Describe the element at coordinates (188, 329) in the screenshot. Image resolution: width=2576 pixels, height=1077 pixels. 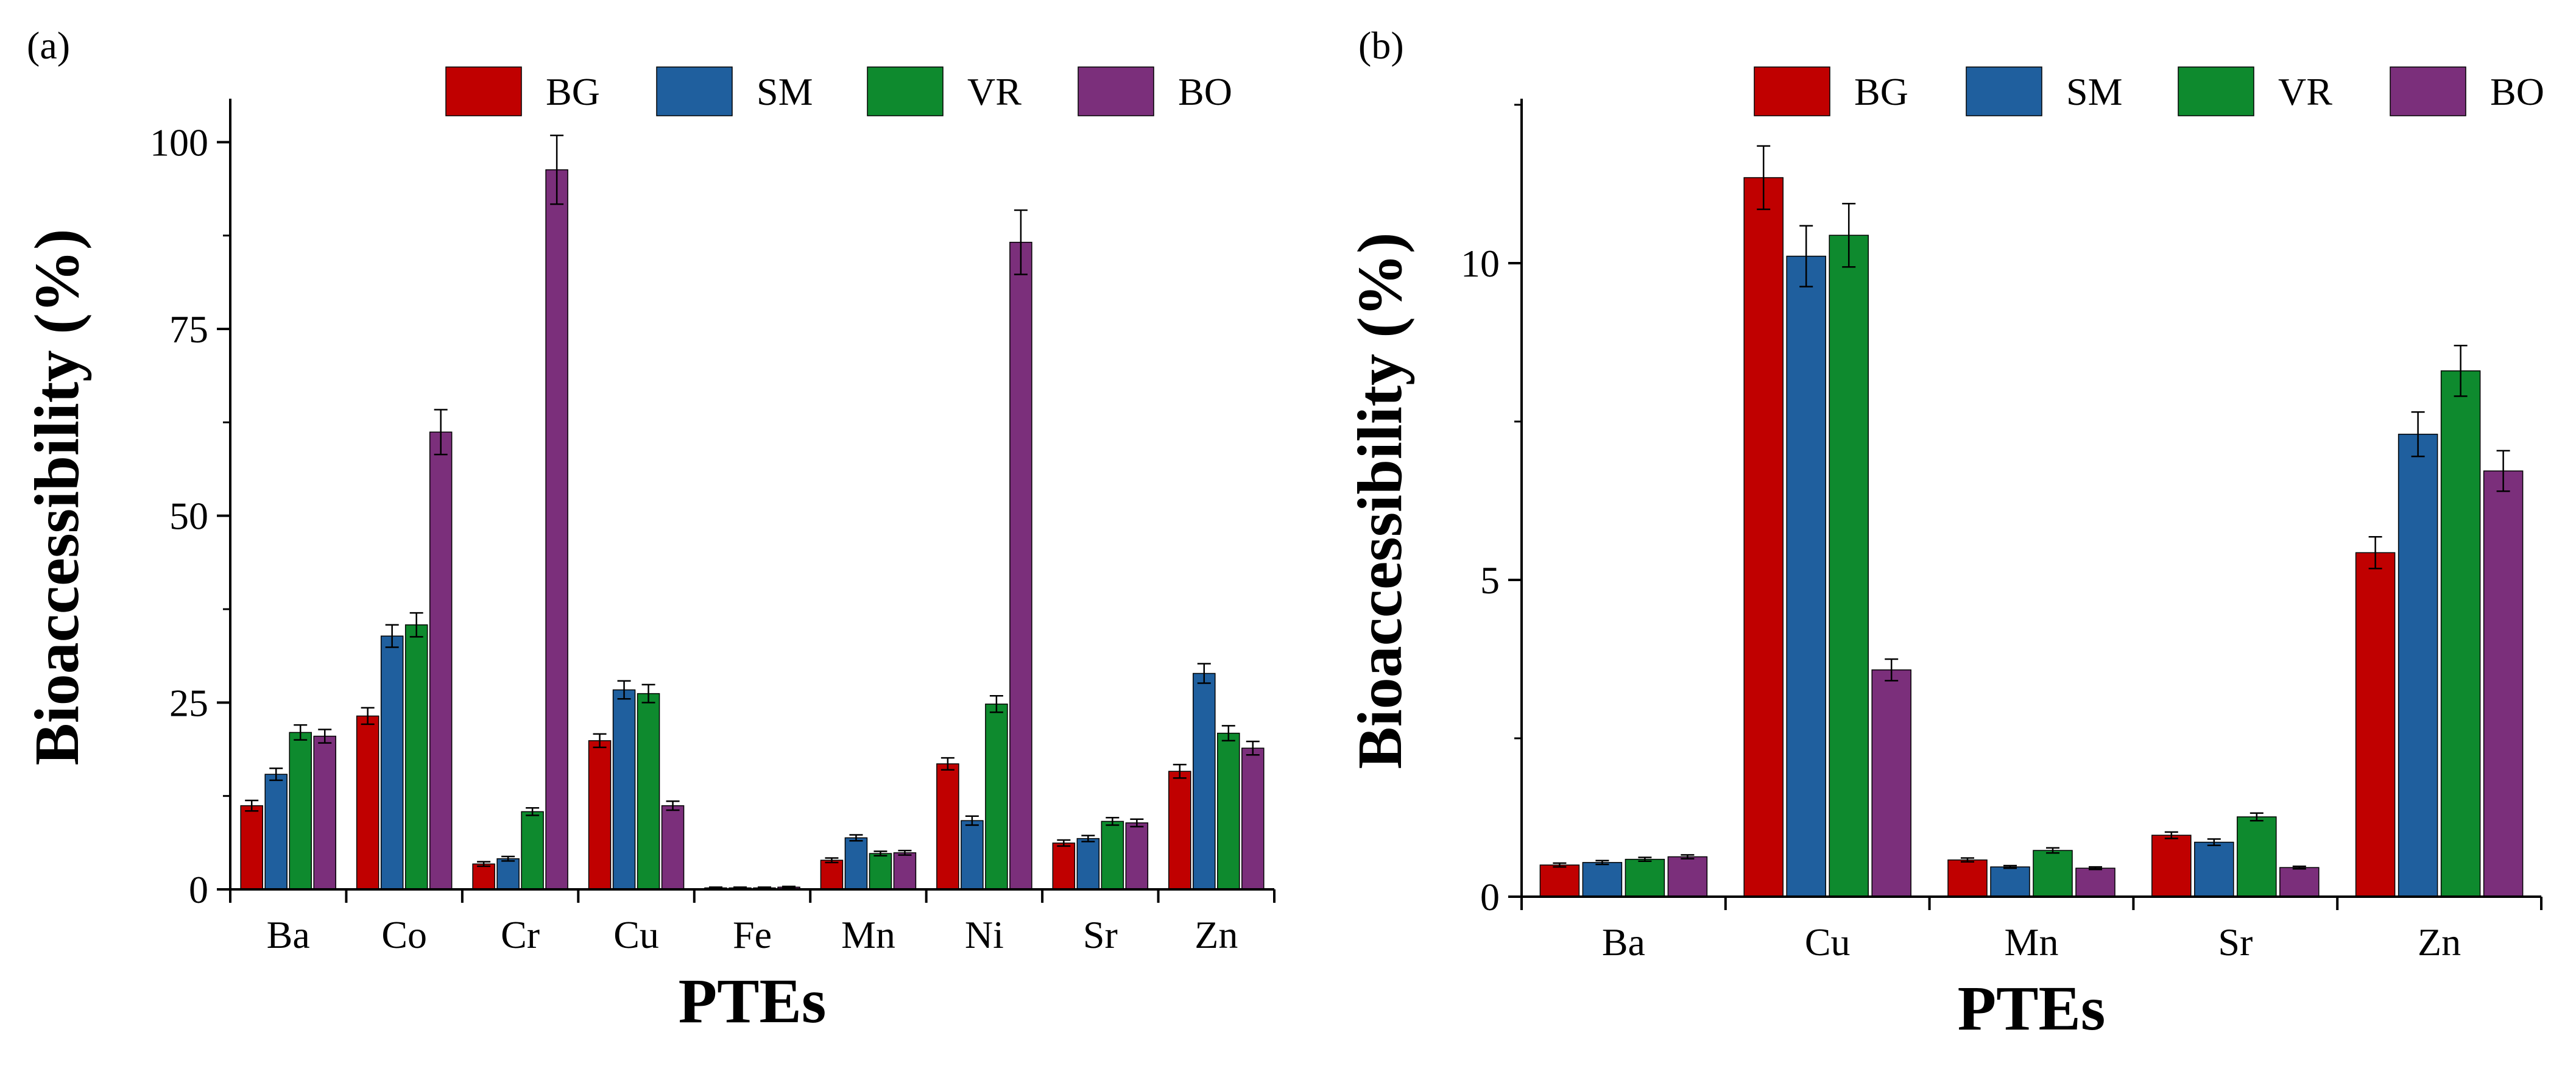
I see `y-tick-label: 75` at that location.